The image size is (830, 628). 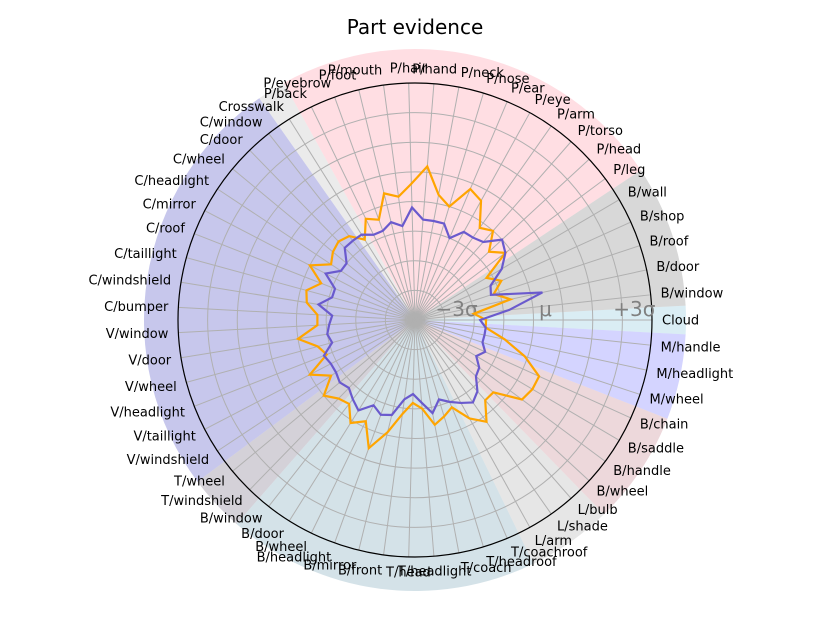 I want to click on category-tick-label: B/wheel, so click(x=281, y=547).